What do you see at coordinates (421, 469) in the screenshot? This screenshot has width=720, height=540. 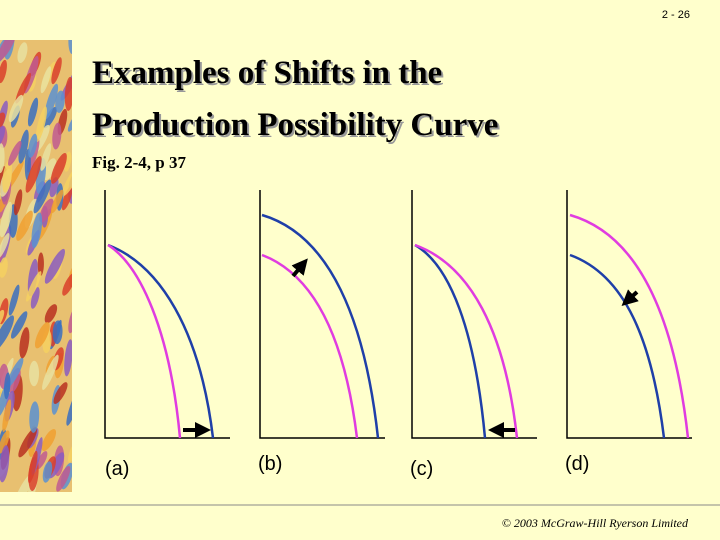 I see `panel-label: (c)` at bounding box center [421, 469].